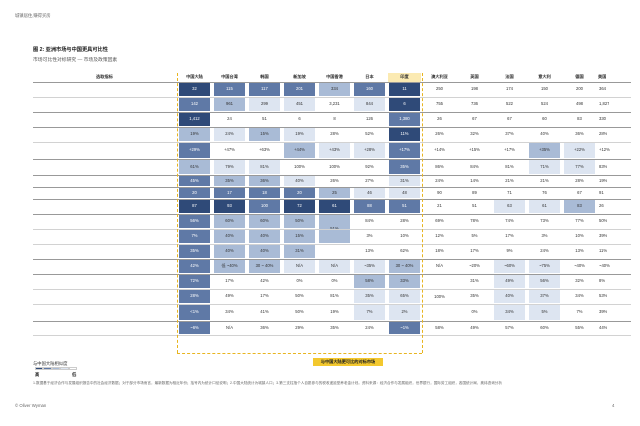 This screenshot has width=640, height=426. Describe the element at coordinates (369, 104) in the screenshot. I see `data-cell: 844` at that location.